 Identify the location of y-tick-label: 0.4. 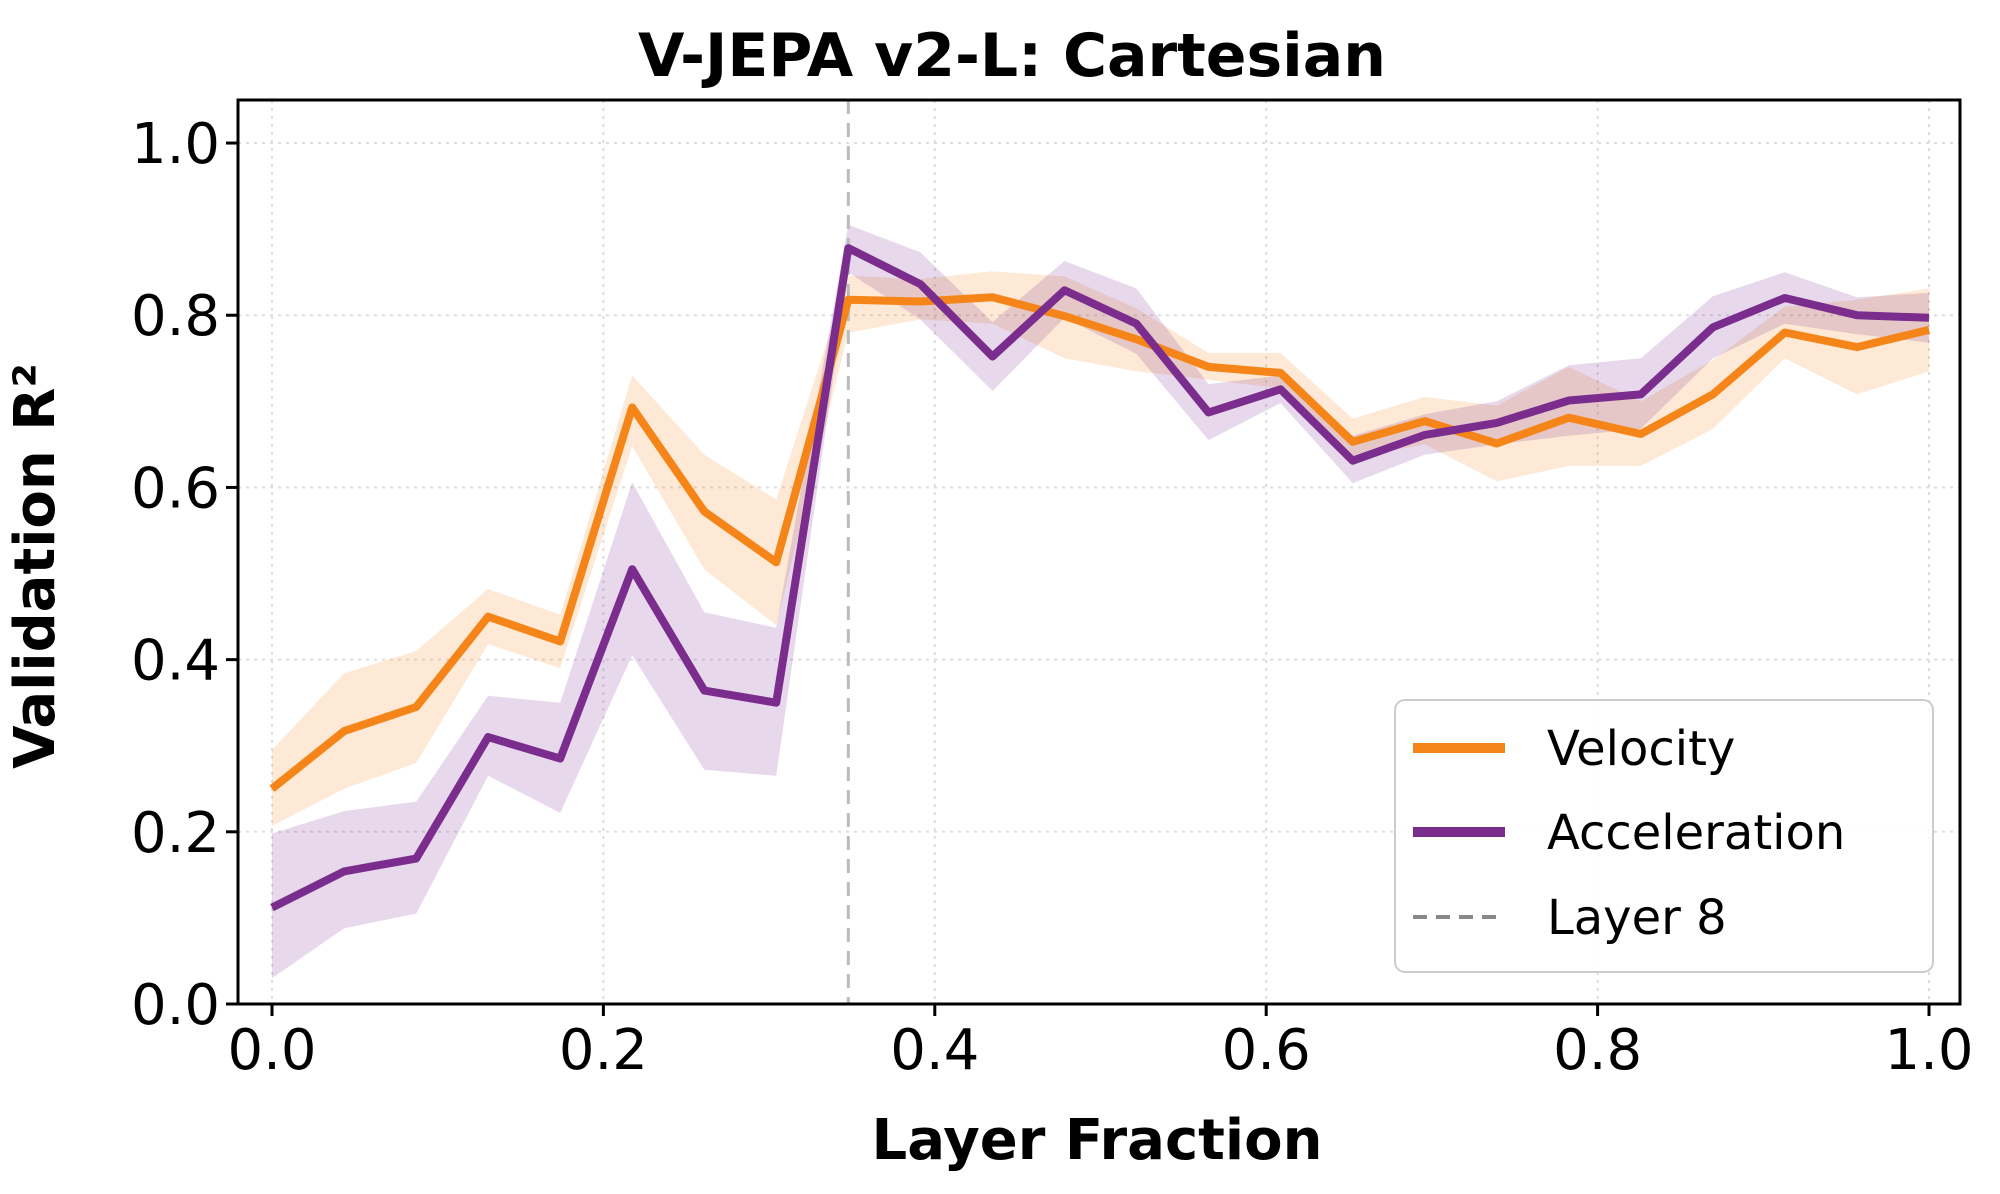
(175, 661).